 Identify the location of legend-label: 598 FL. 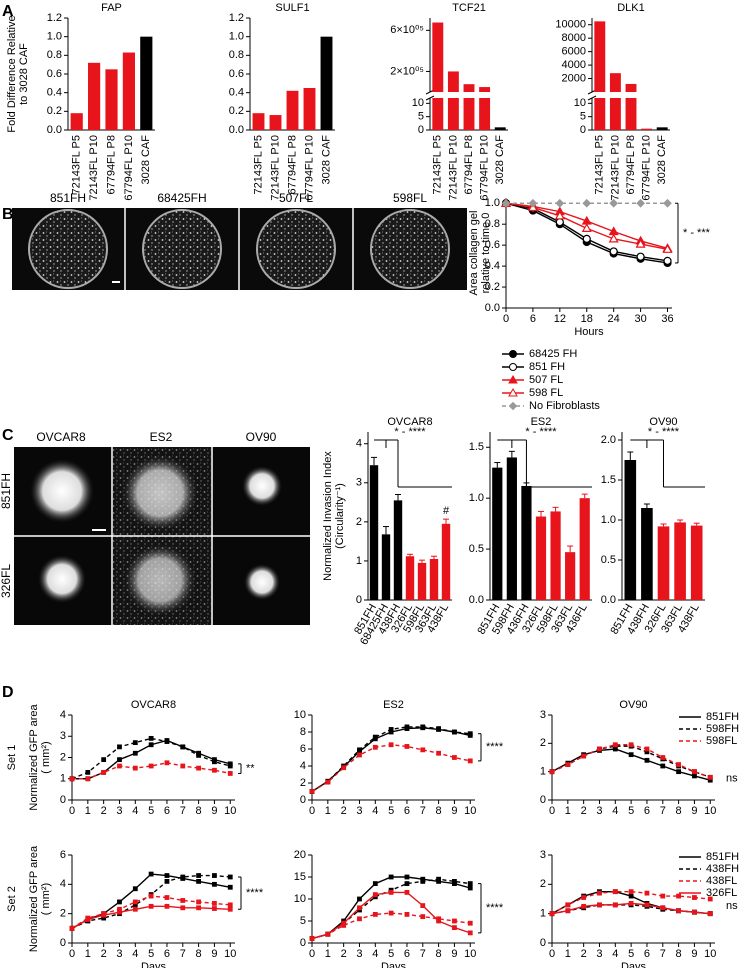
(546, 393).